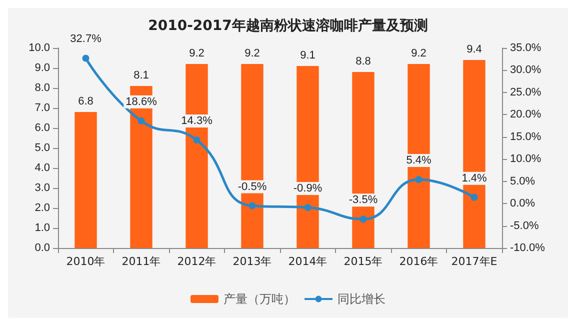  What do you see at coordinates (252, 186) in the screenshot?
I see `data-label: -0.5%` at bounding box center [252, 186].